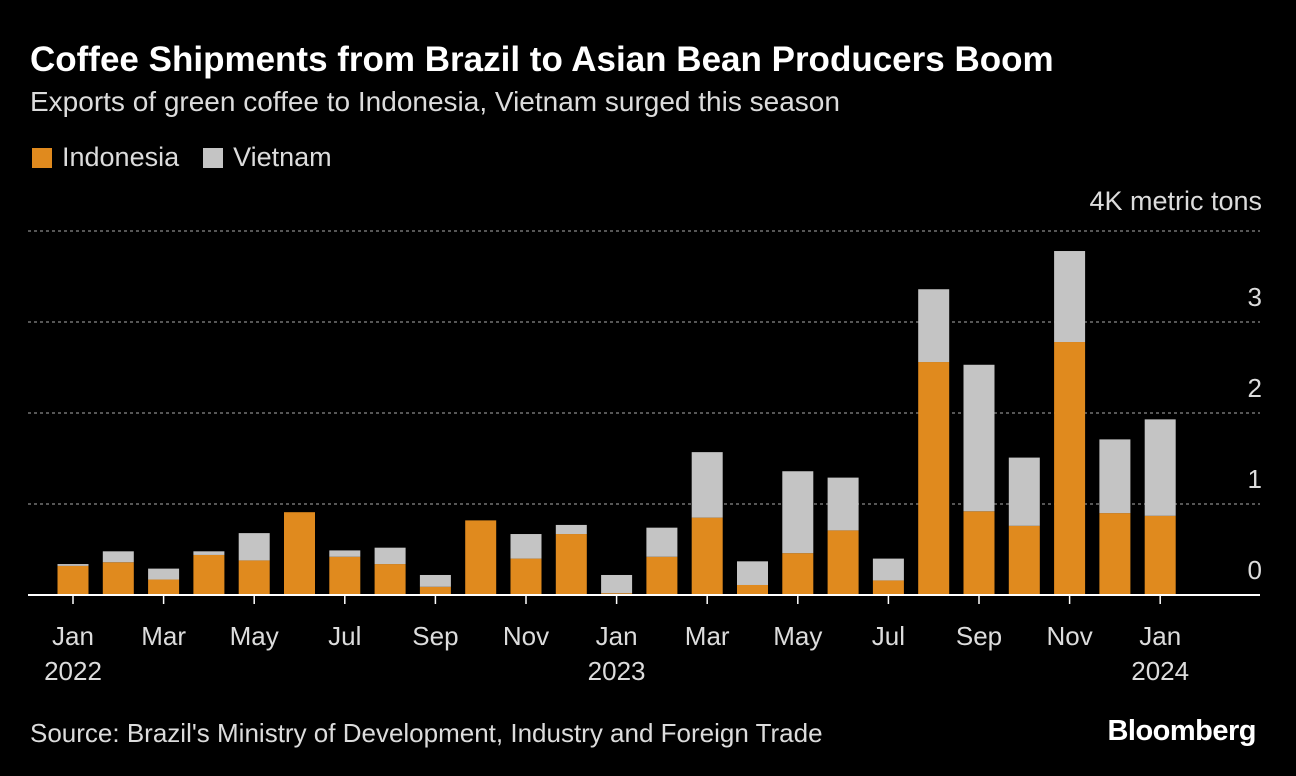  Describe the element at coordinates (1255, 388) in the screenshot. I see `y-tick-label-2: 2` at that location.